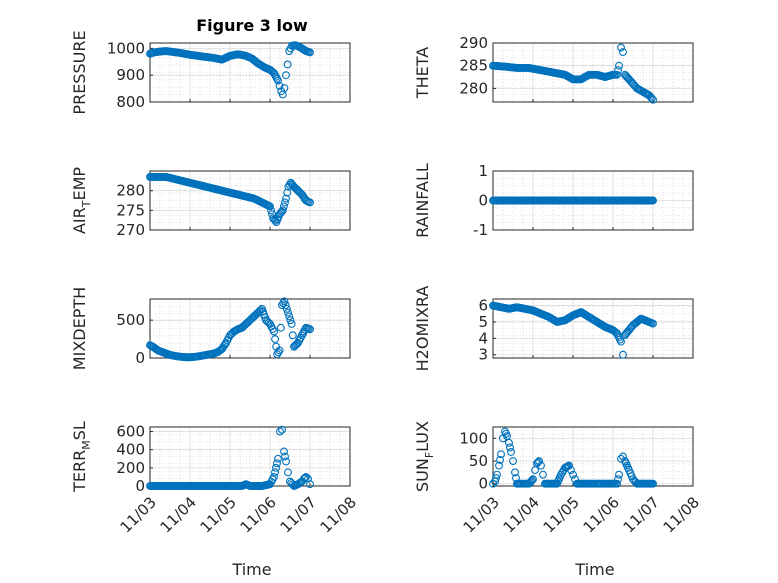 Image resolution: width=778 pixels, height=583 pixels. What do you see at coordinates (478, 461) in the screenshot?
I see `y-tick-label: 50` at bounding box center [478, 461].